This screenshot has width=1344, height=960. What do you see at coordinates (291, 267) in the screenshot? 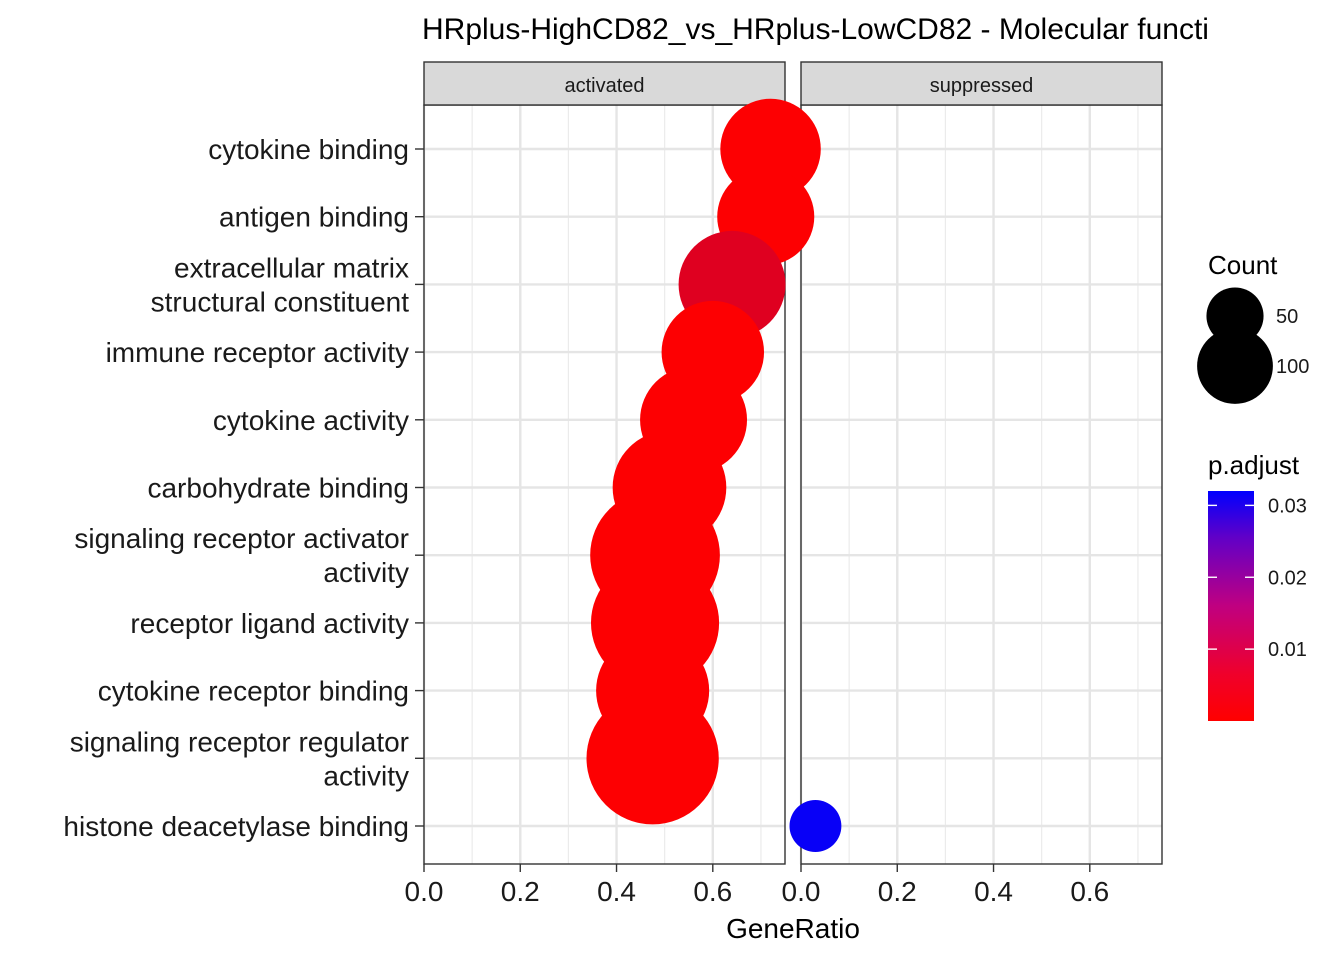
I see `term-label: extracellular matrix` at bounding box center [291, 267].